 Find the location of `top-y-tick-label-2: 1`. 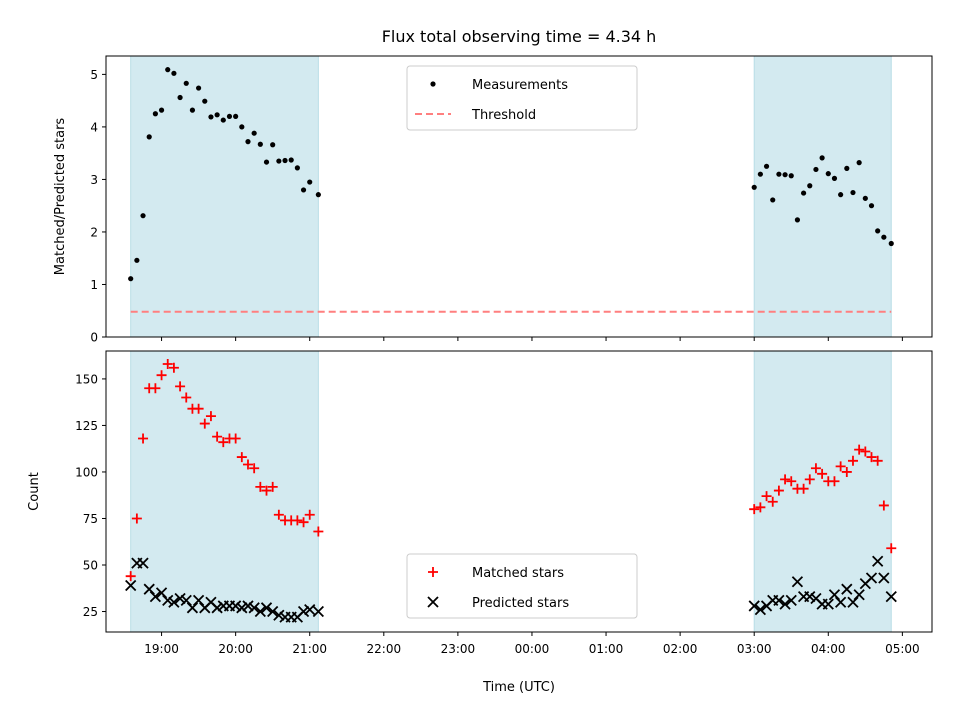

top-y-tick-label-2: 1 is located at coordinates (94, 285).